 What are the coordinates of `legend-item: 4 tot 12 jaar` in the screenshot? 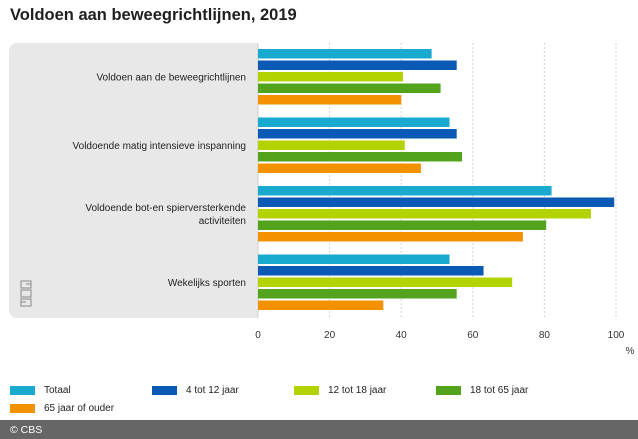 It's located at (195, 390).